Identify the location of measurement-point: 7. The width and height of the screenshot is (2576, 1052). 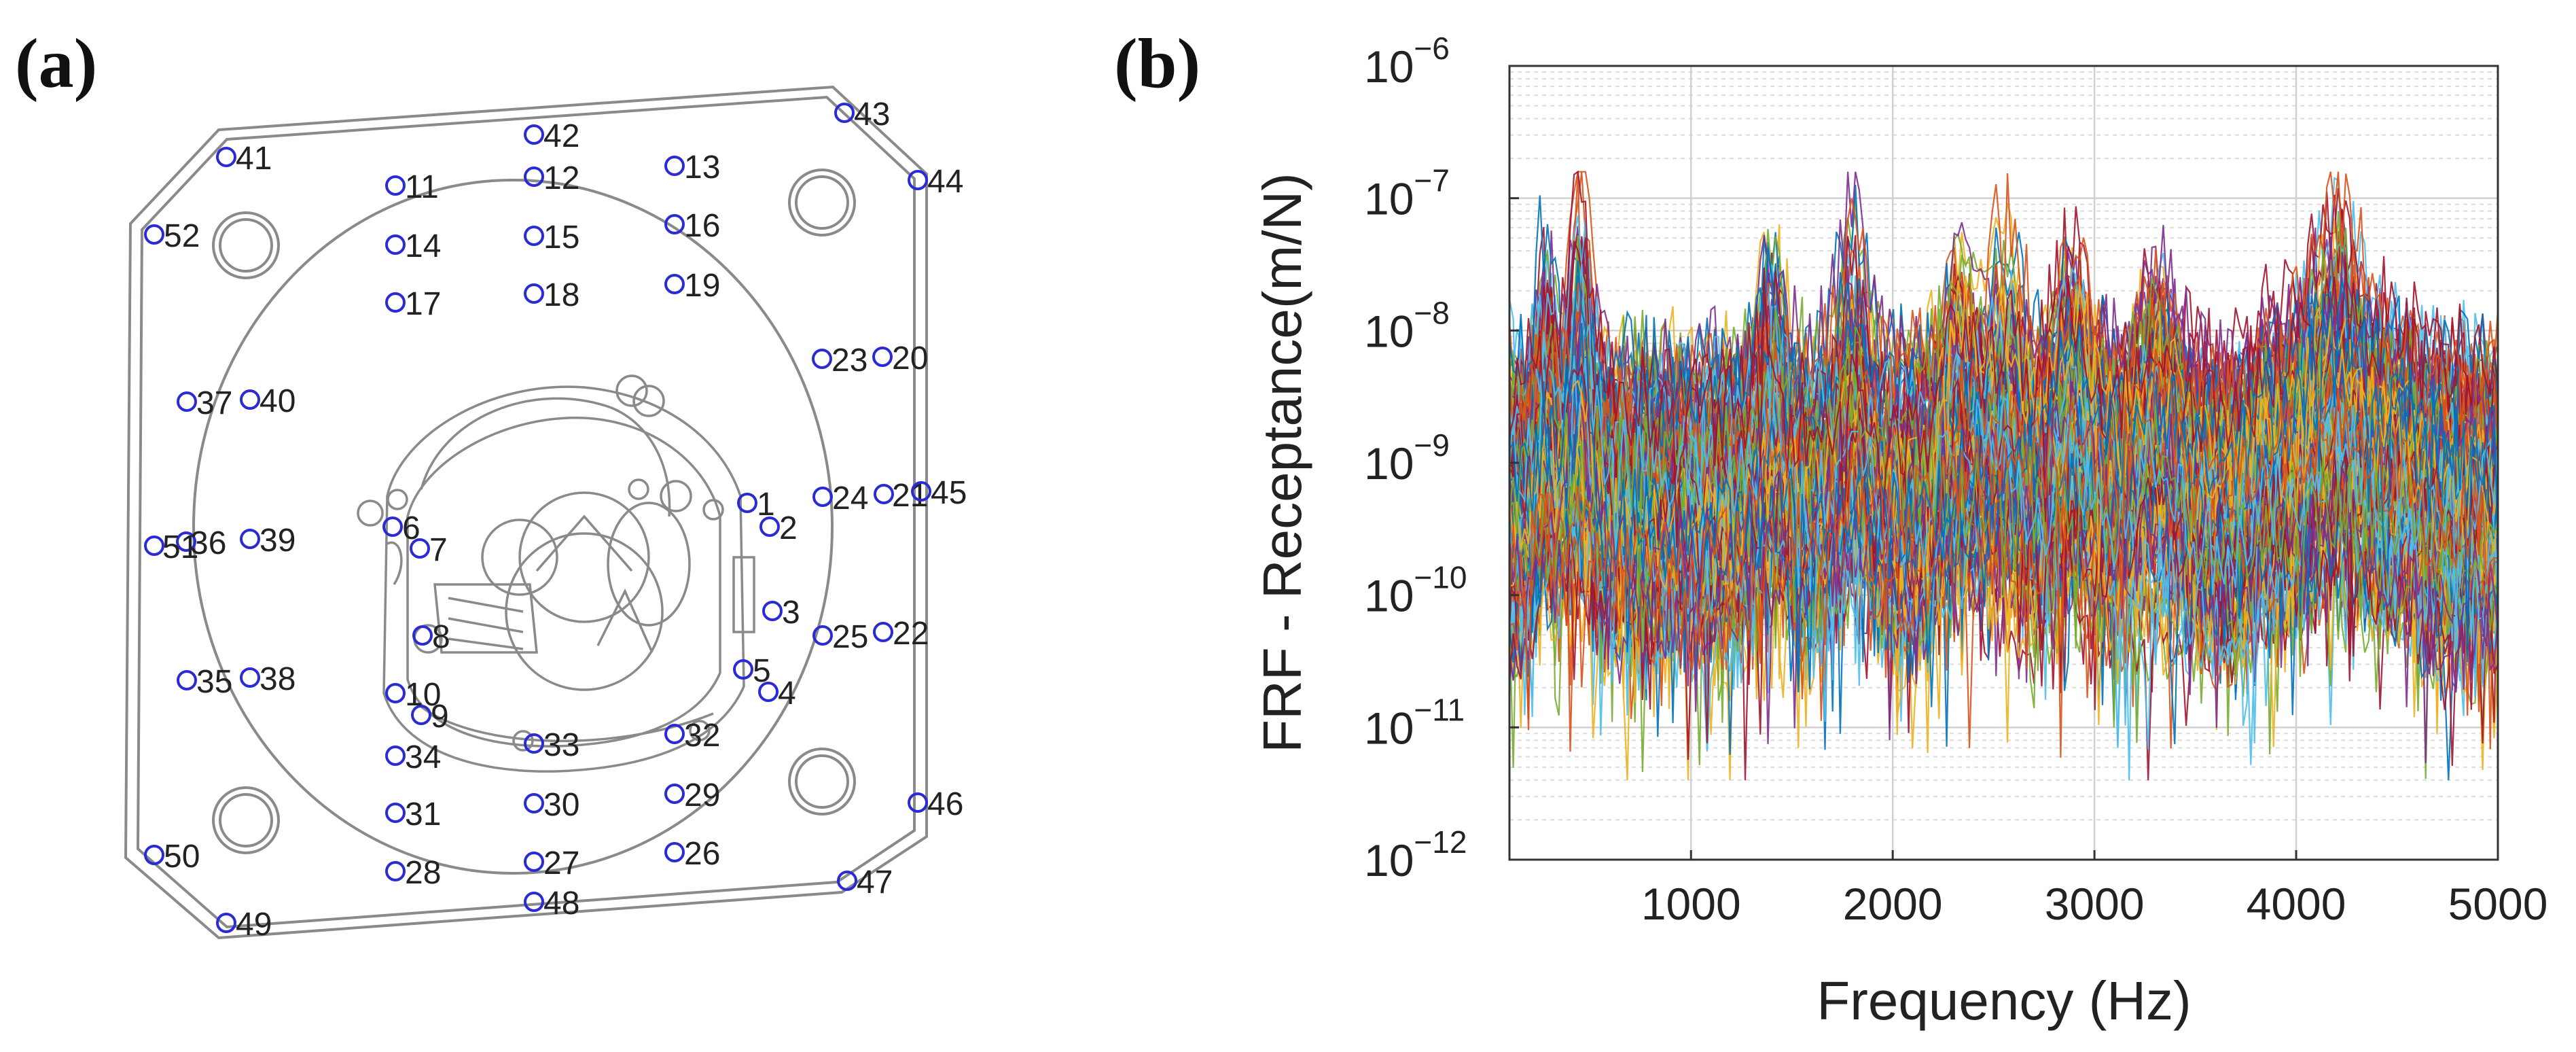
(429, 550).